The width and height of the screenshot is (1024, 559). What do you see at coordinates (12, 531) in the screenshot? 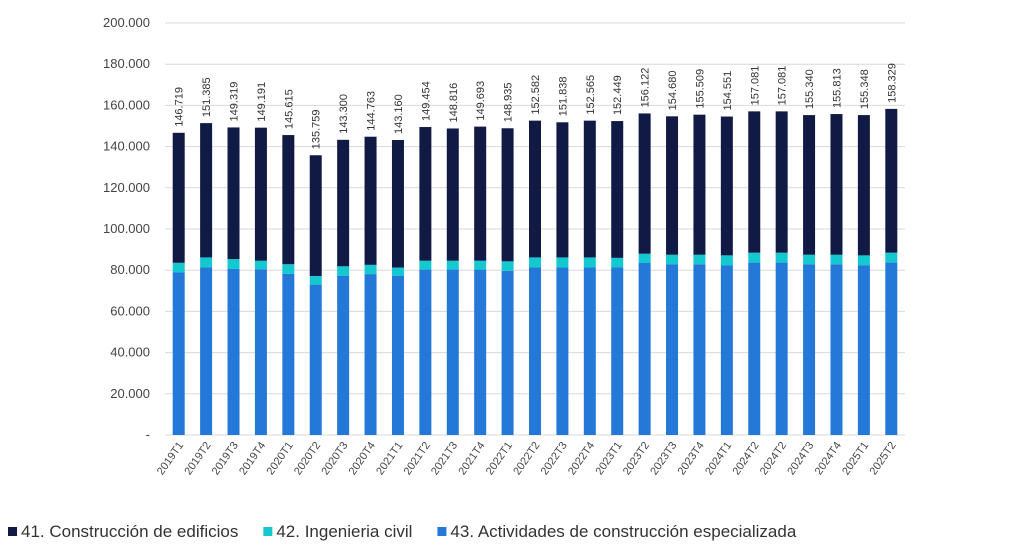
I see `legend-swatch` at bounding box center [12, 531].